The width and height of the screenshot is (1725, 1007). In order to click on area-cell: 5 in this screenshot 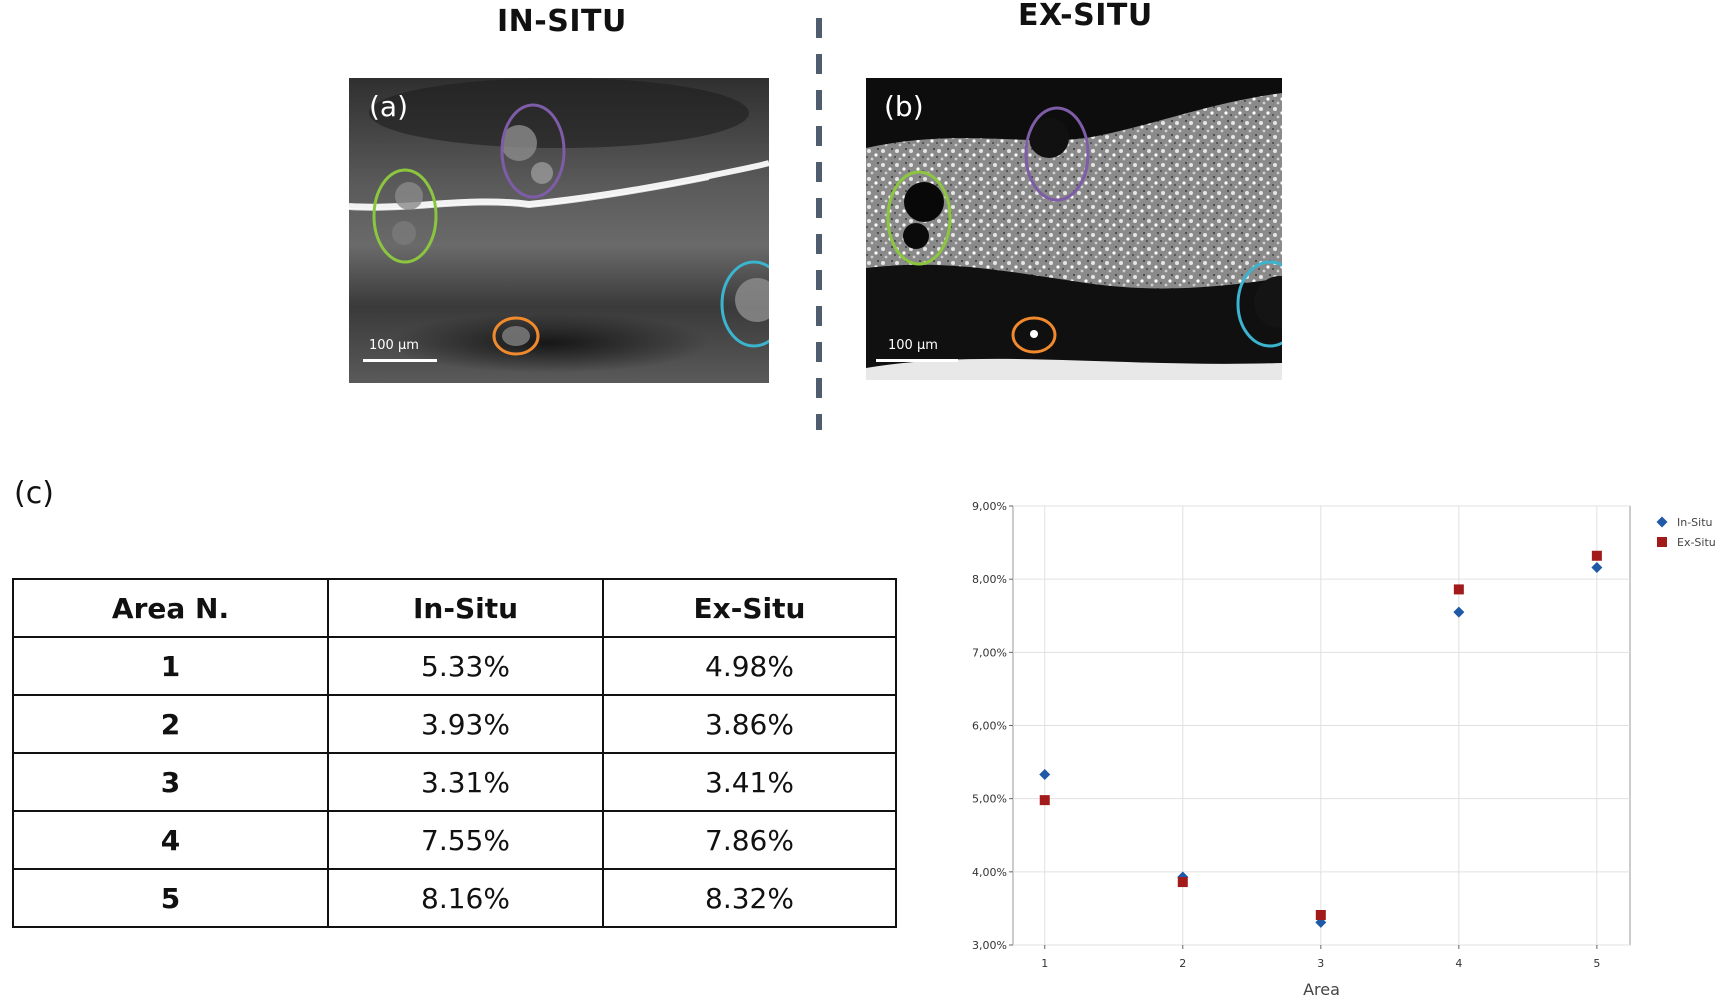, I will do `click(170, 898)`.